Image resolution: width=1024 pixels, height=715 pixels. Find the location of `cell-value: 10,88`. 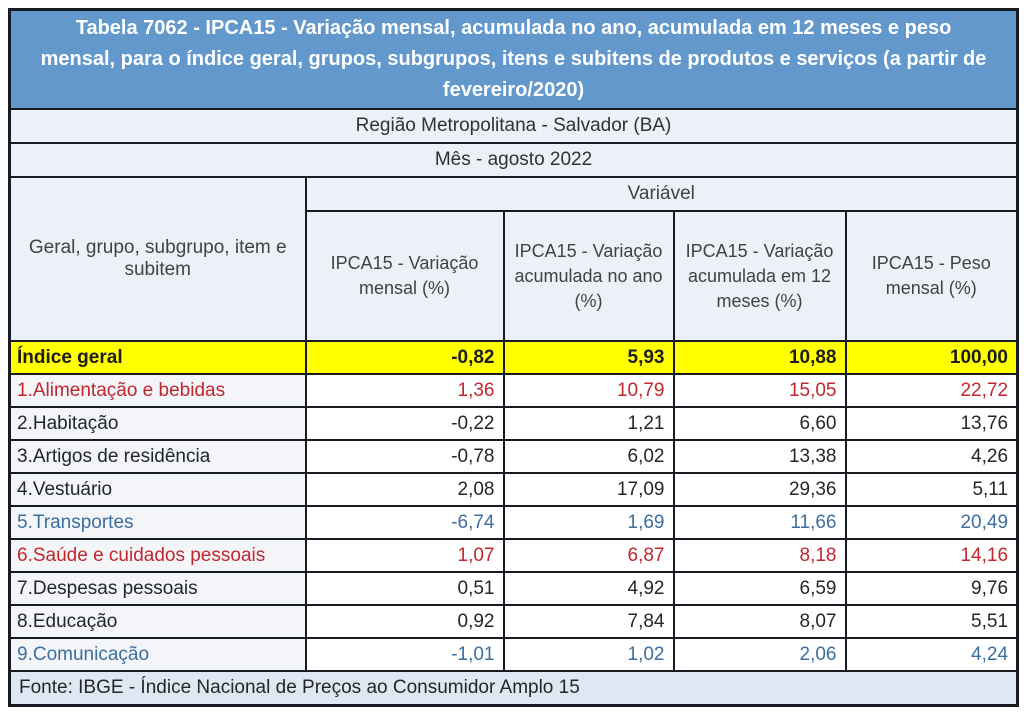

cell-value: 10,88 is located at coordinates (759, 357).